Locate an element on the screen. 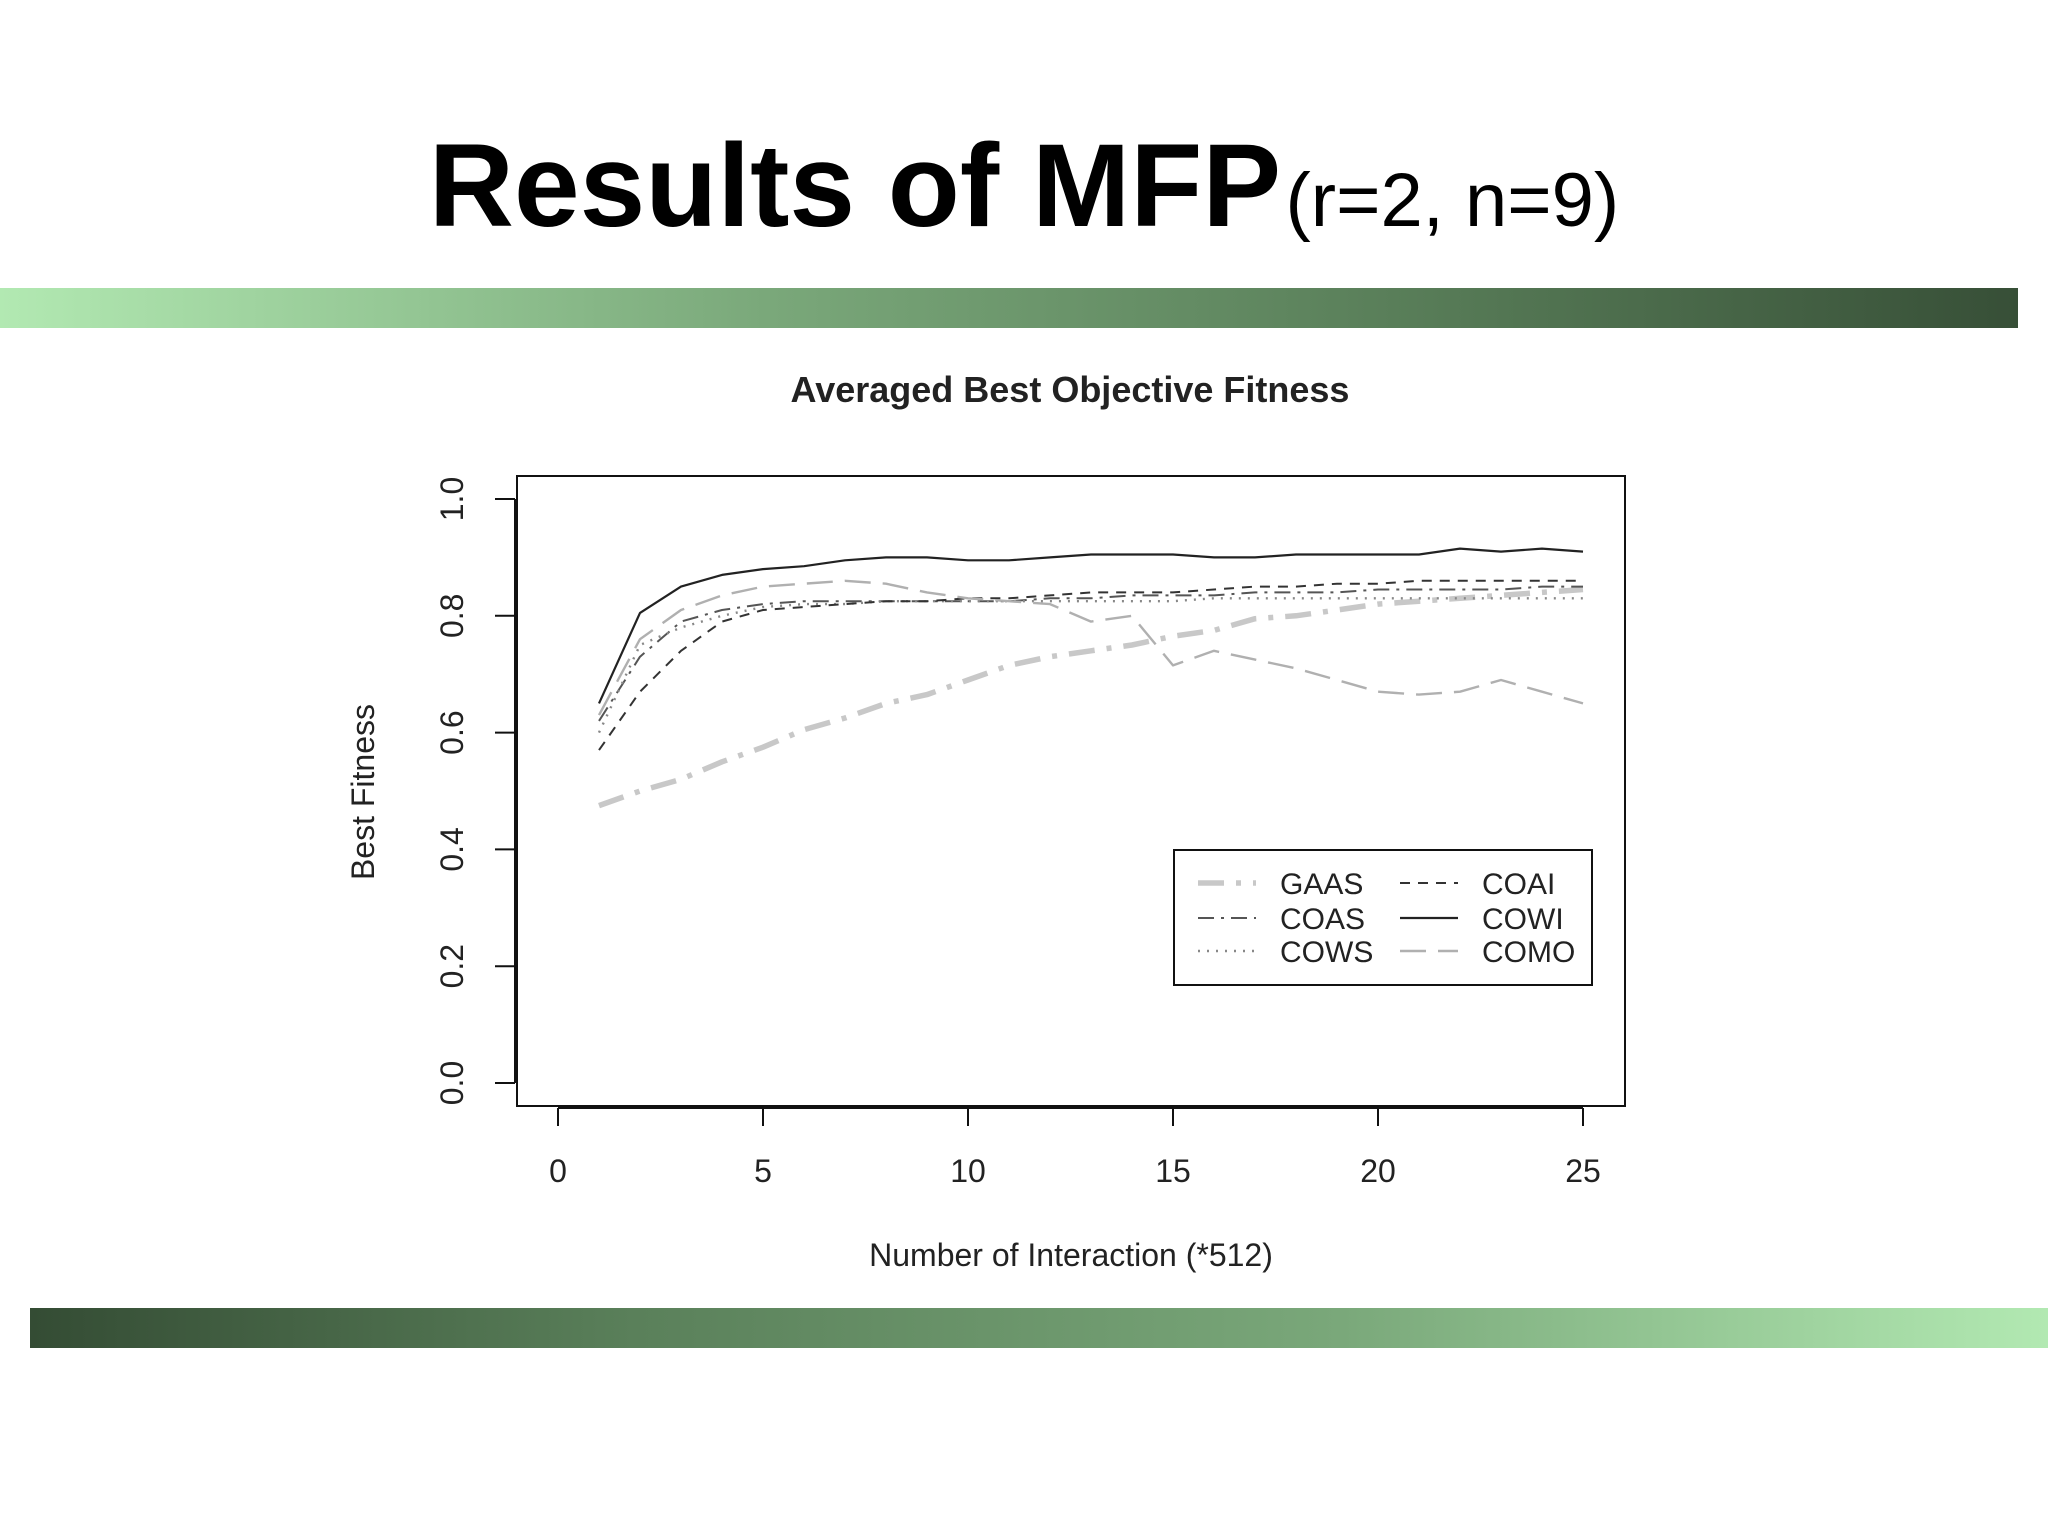 Image resolution: width=2048 pixels, height=1535 pixels. slide-title-params: (r=2, n=9) is located at coordinates (1452, 200).